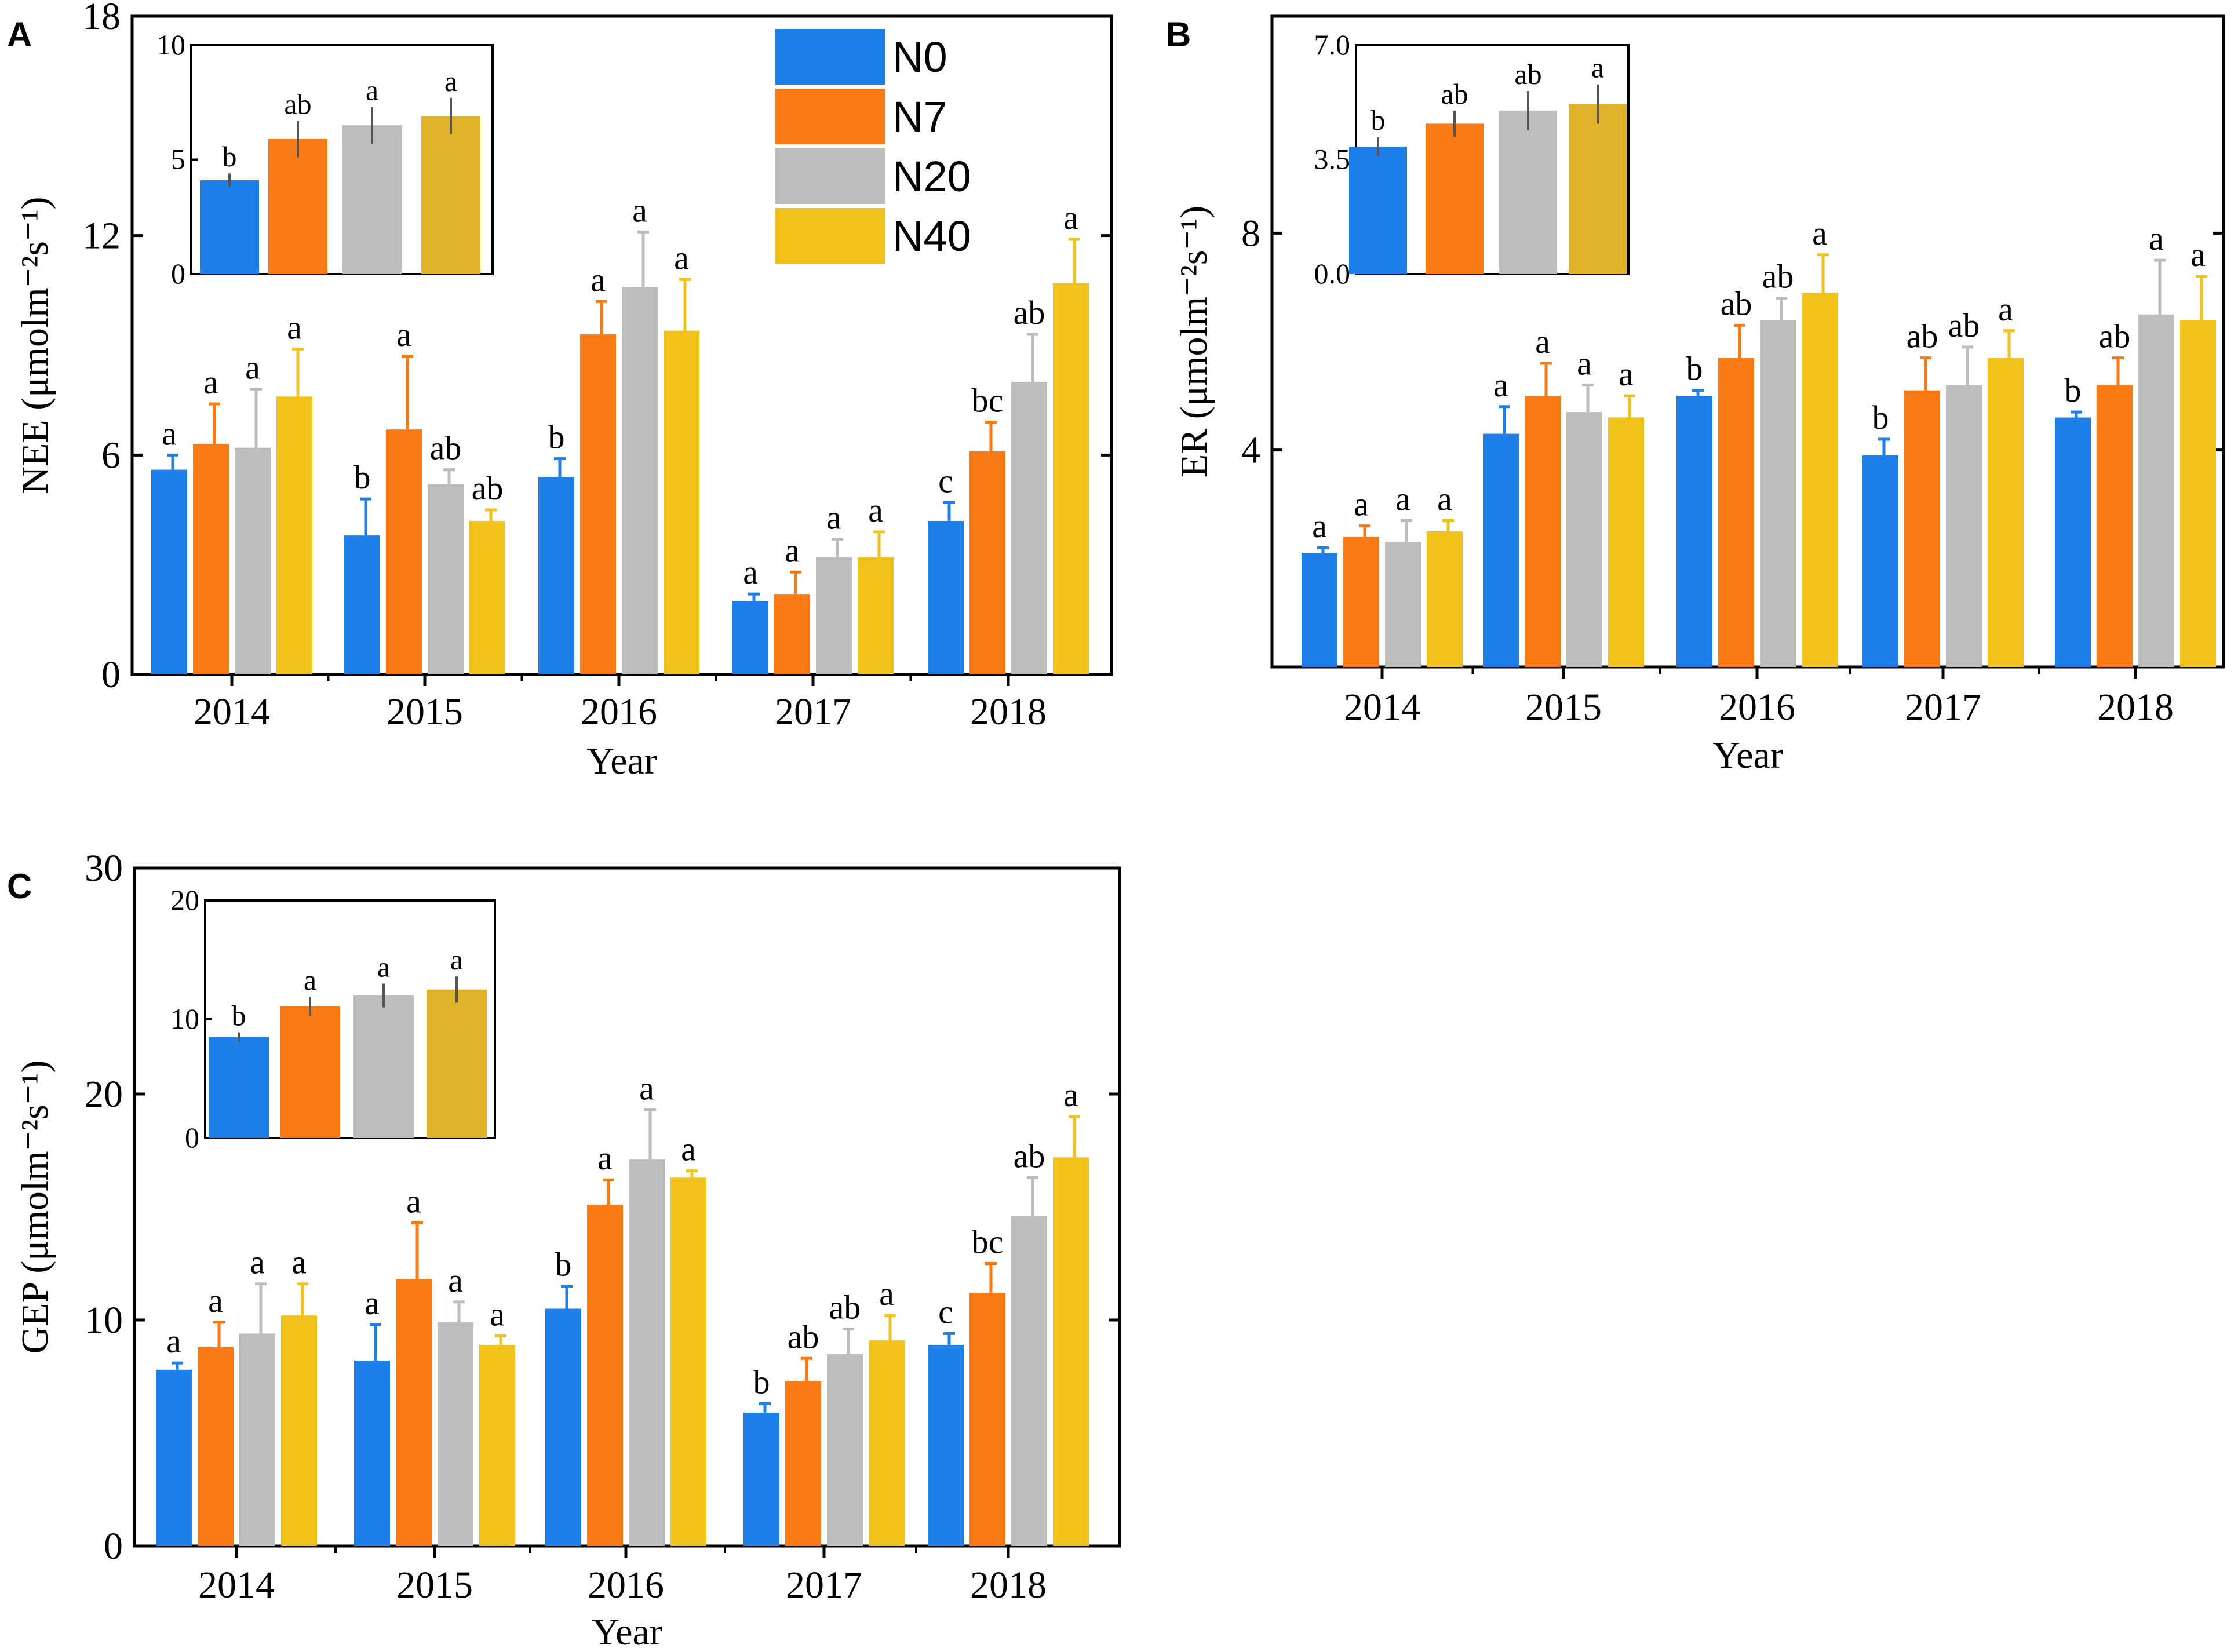 This screenshot has height=1652, width=2238. Describe the element at coordinates (19, 887) in the screenshot. I see `panel-letter: C` at that location.